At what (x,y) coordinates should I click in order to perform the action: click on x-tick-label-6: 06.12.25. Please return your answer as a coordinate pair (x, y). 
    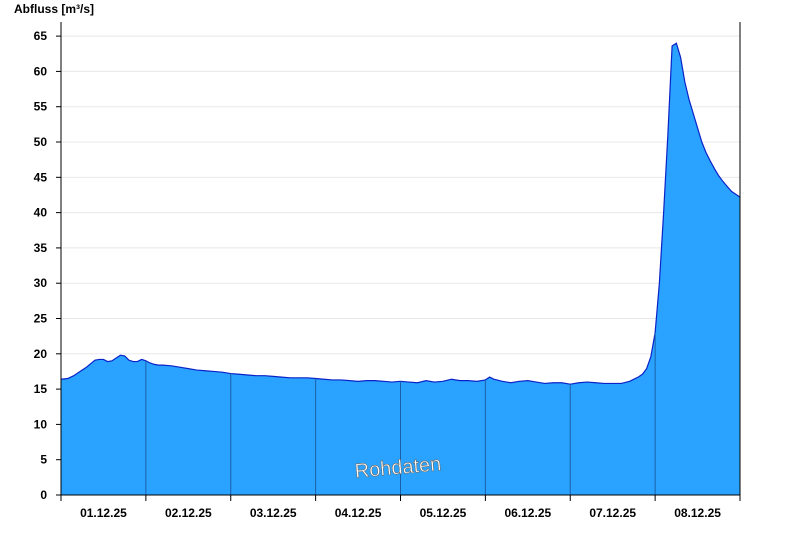
    Looking at the image, I should click on (527, 513).